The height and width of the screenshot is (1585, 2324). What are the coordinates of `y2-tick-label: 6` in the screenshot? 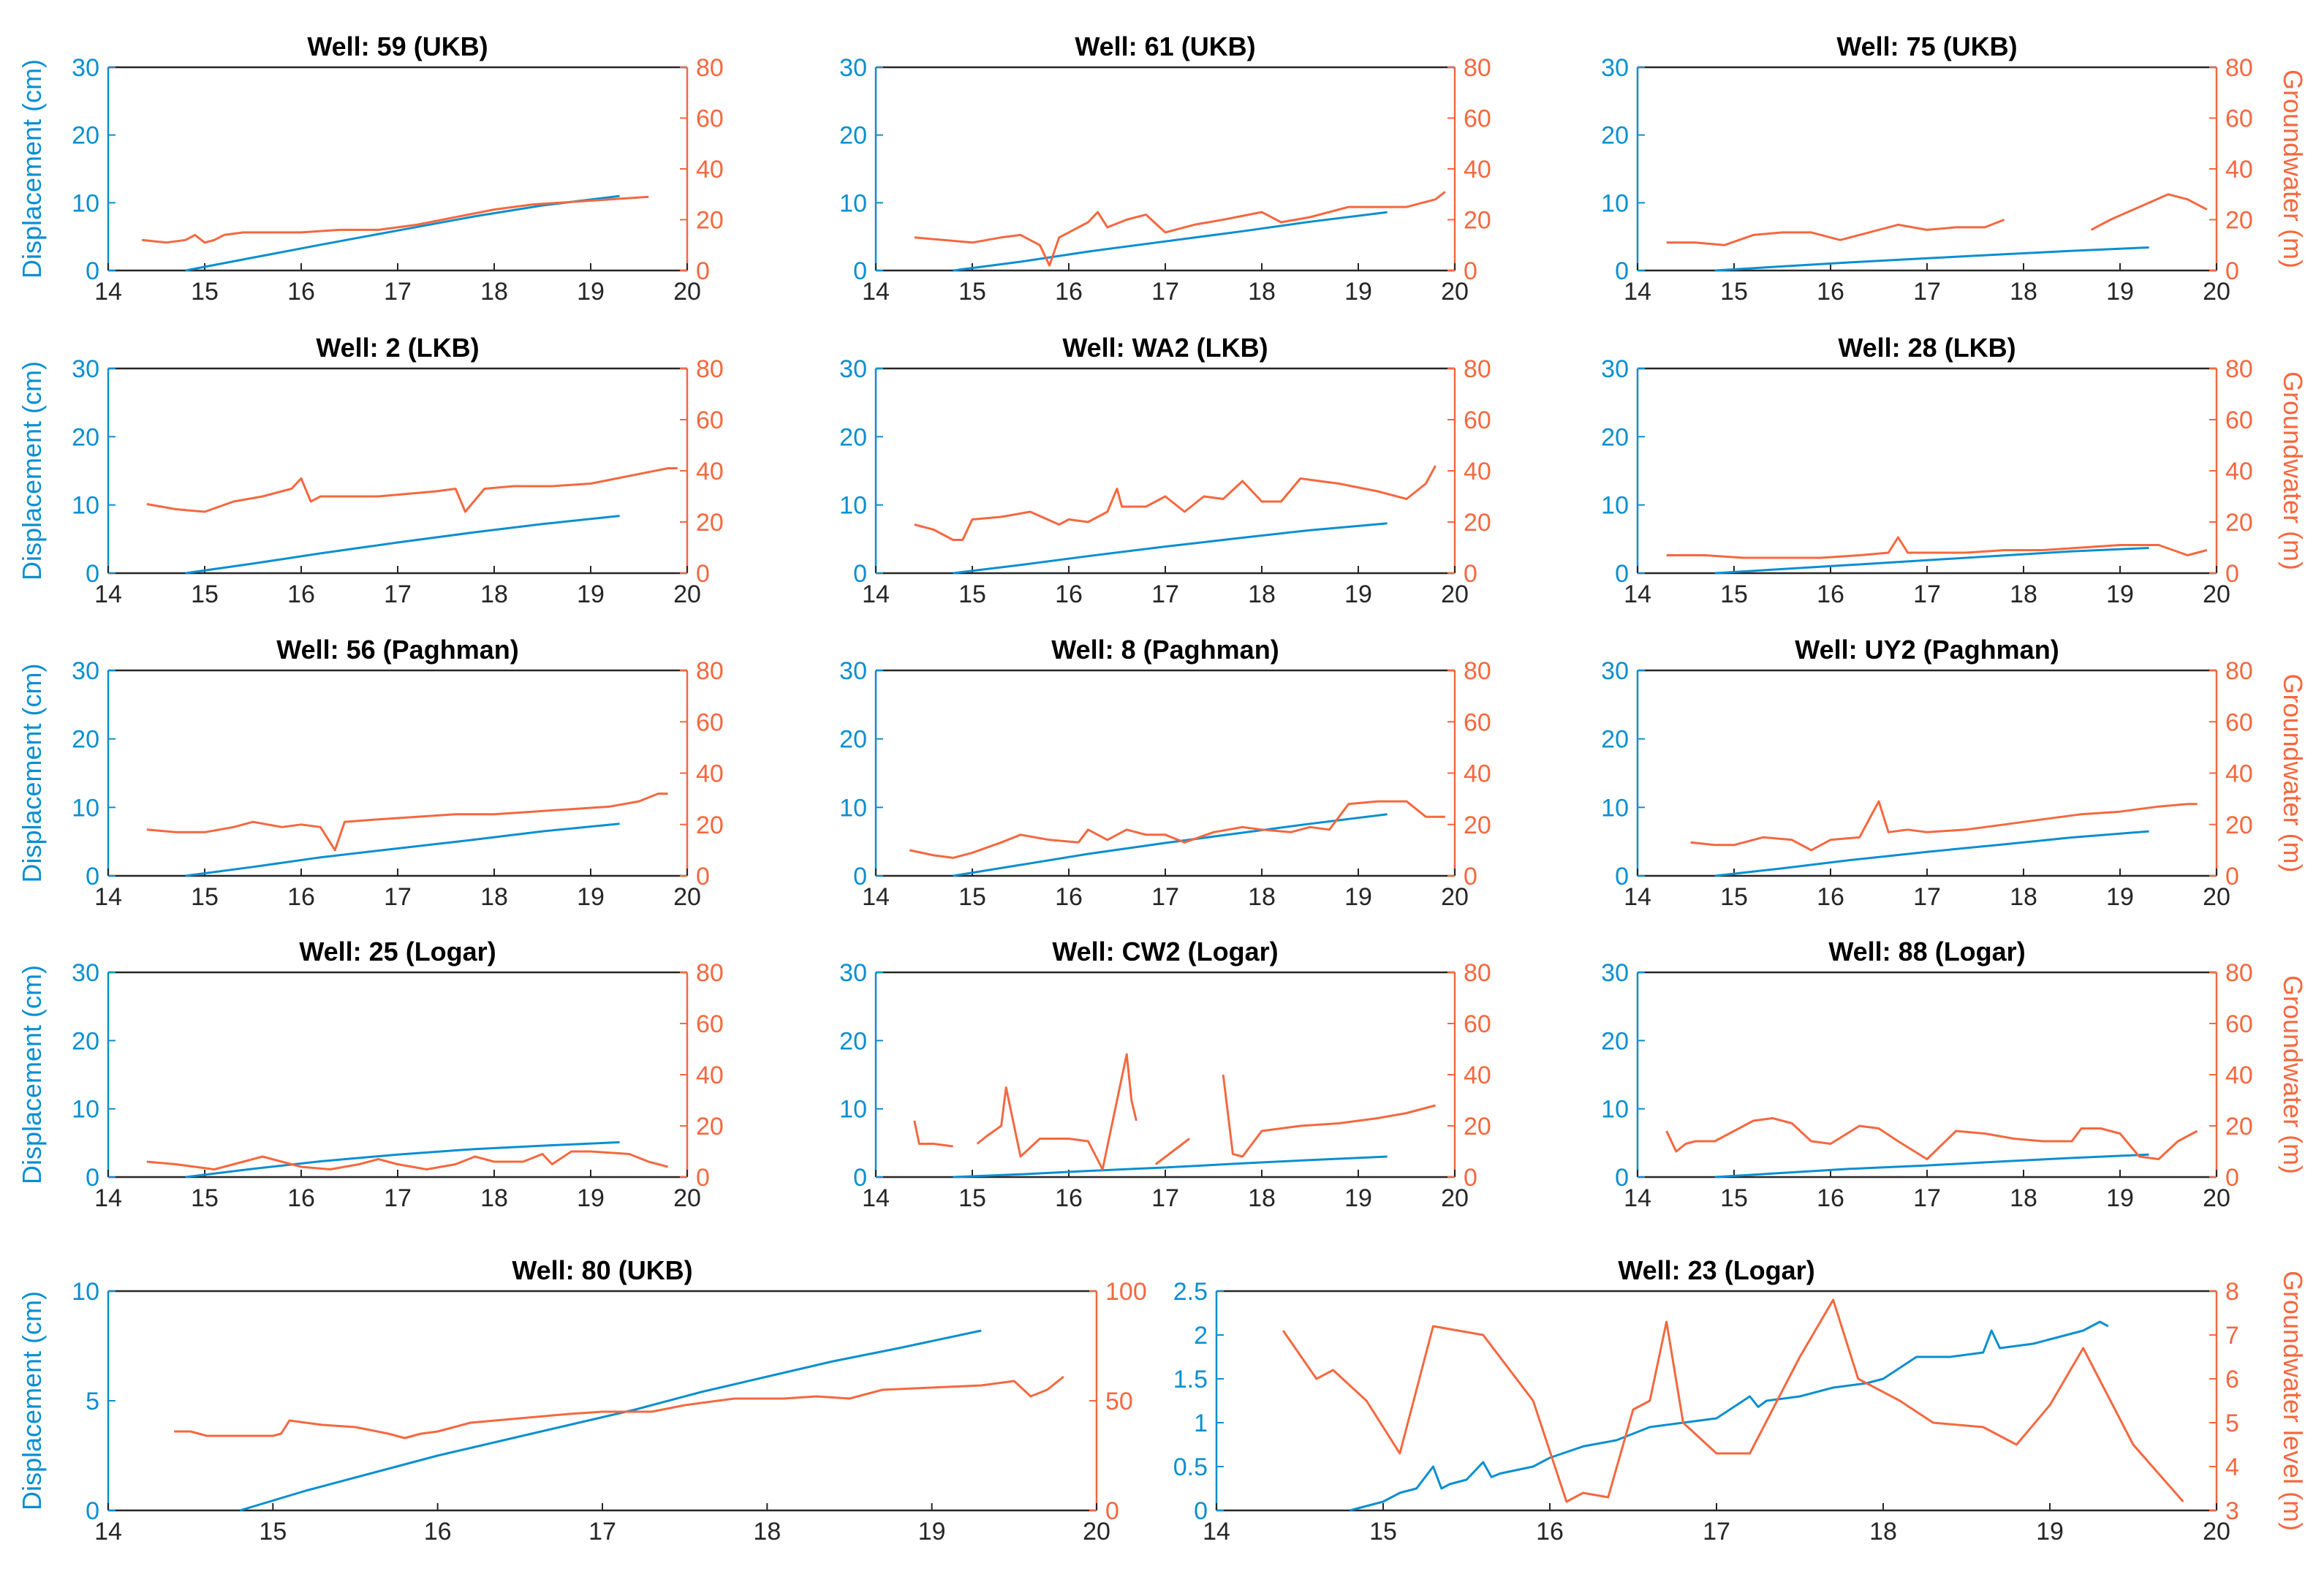 It's located at (2232, 1379).